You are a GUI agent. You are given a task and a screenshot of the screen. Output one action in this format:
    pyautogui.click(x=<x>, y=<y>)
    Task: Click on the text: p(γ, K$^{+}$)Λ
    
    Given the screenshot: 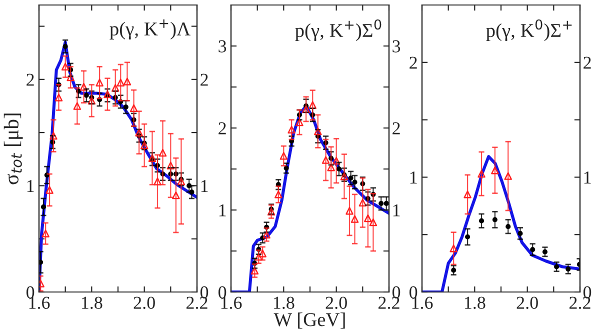 What is the action you would take?
    pyautogui.click(x=150, y=29)
    